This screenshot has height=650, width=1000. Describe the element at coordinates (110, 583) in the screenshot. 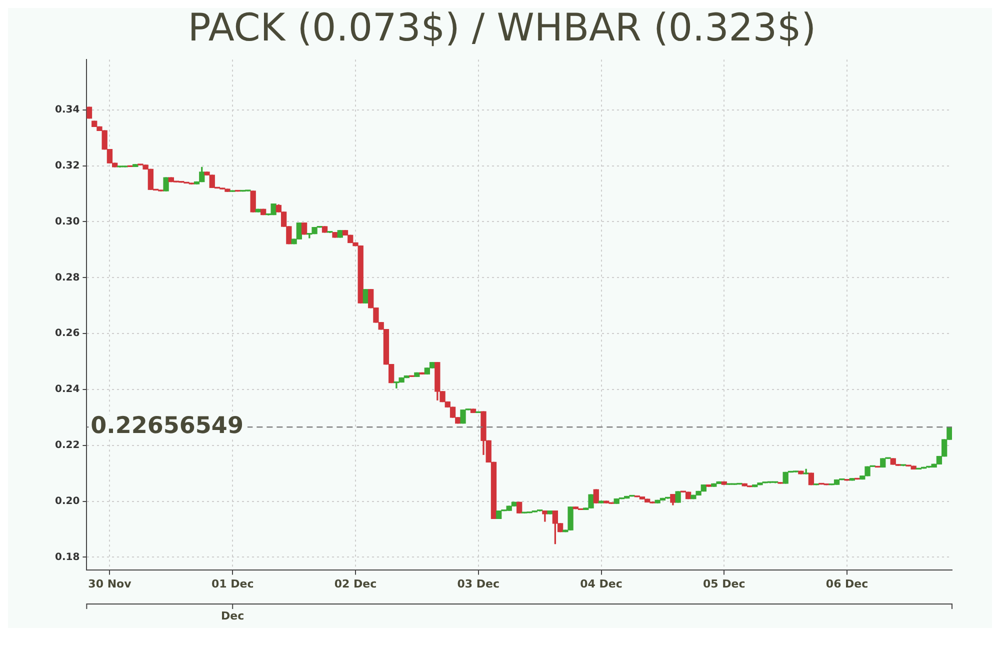

I see `x-tick-label: 30 Nov` at that location.